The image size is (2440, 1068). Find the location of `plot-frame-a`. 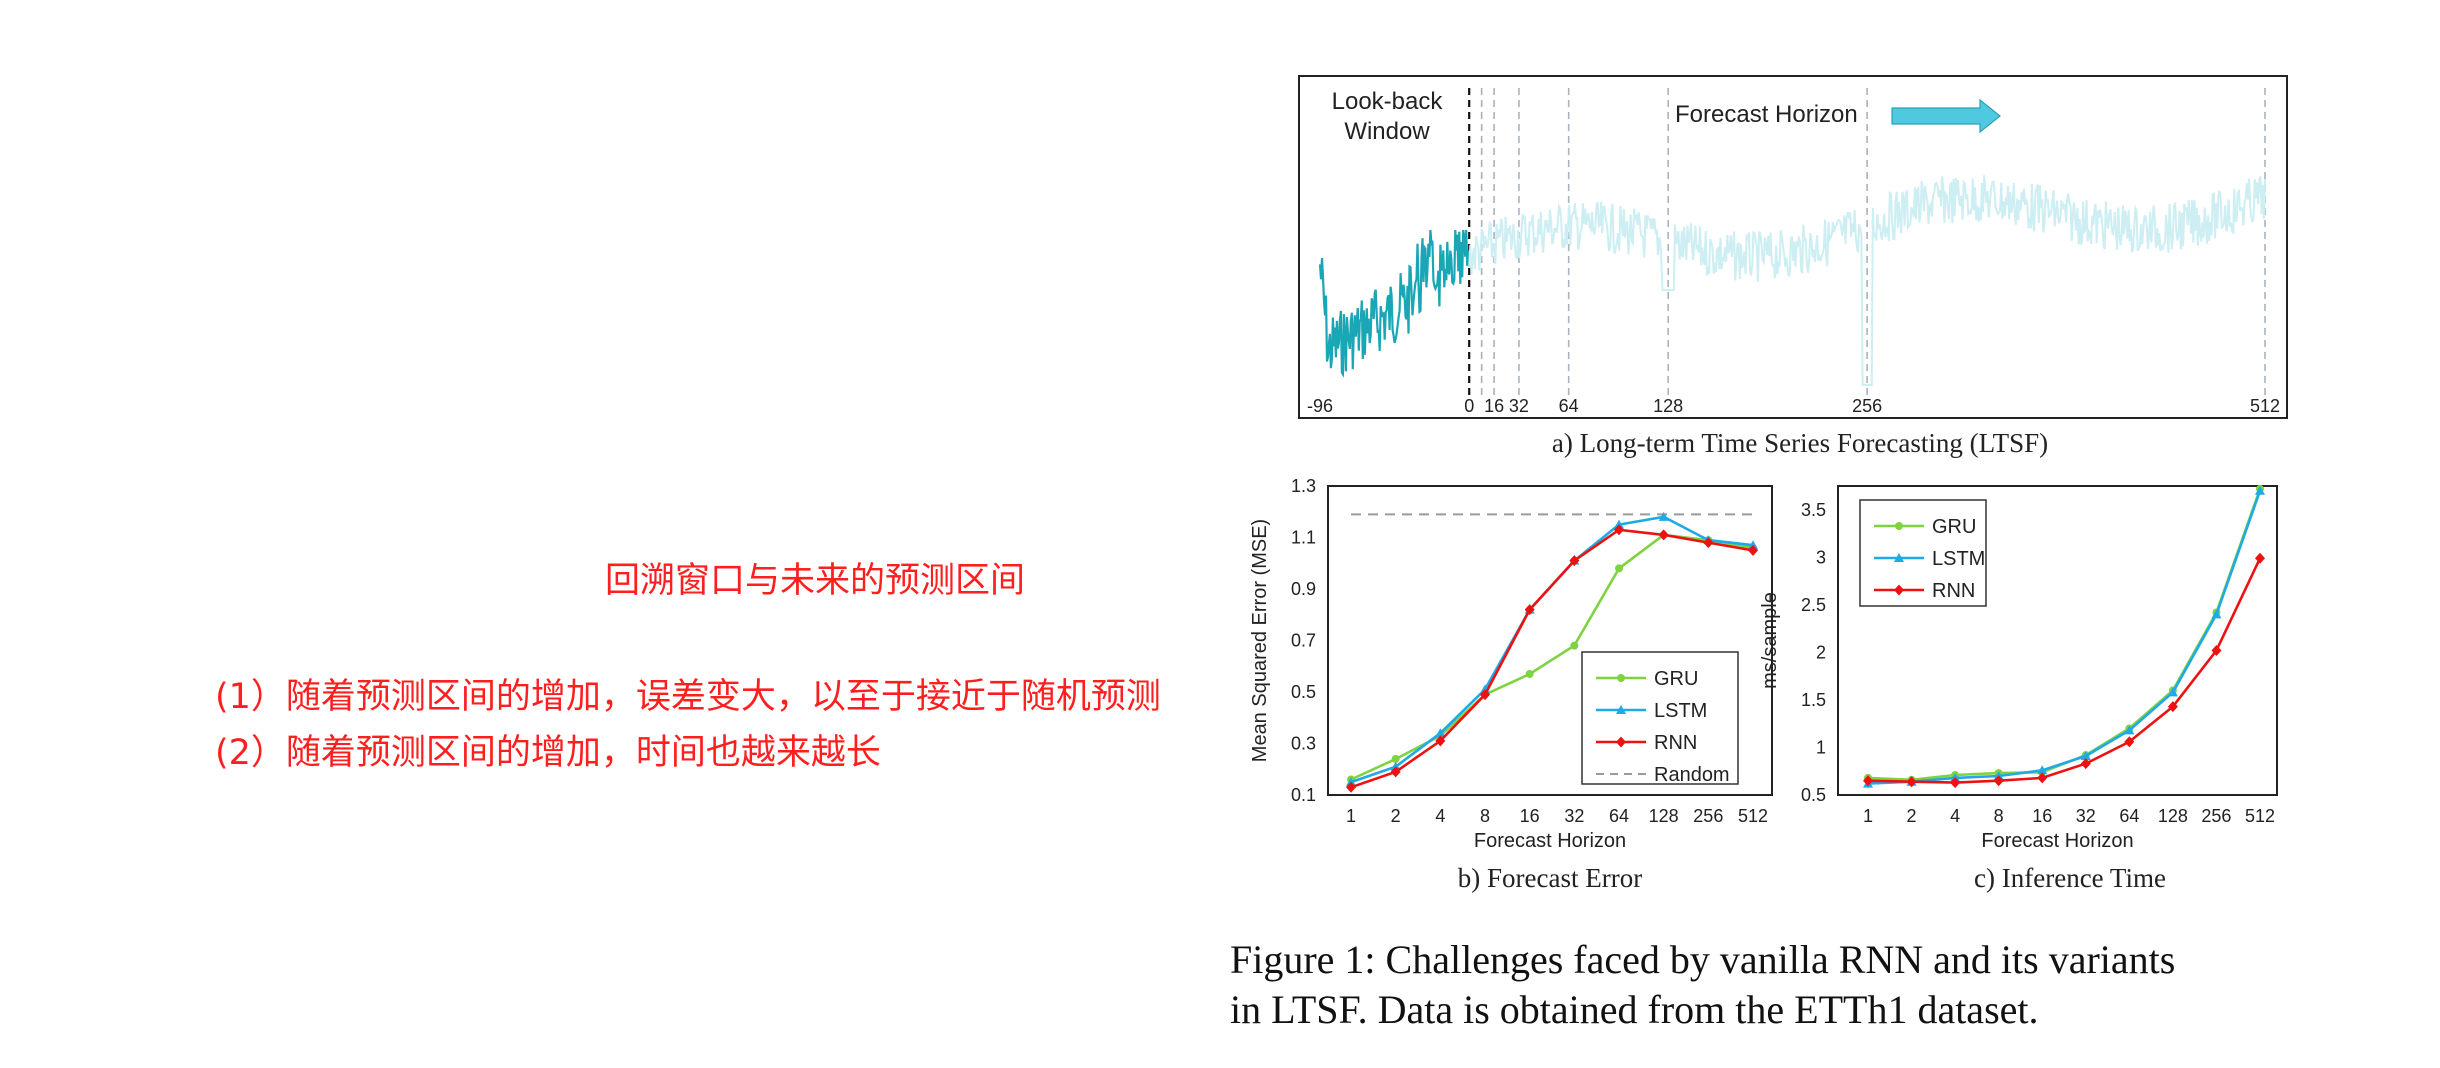

plot-frame-a is located at coordinates (1793, 247).